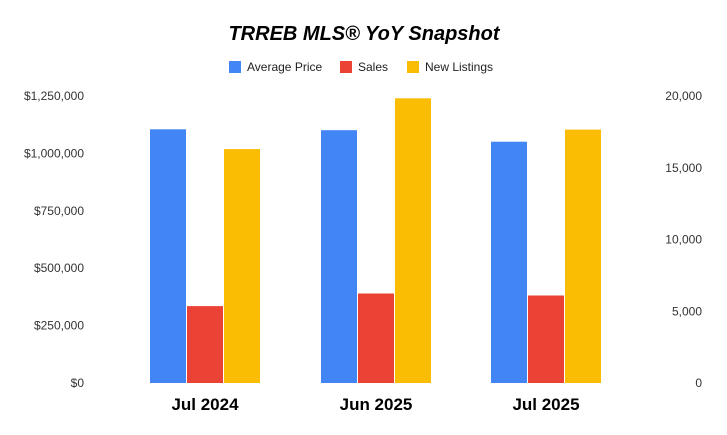  I want to click on bar-new-listings-jul-2024, so click(242, 266).